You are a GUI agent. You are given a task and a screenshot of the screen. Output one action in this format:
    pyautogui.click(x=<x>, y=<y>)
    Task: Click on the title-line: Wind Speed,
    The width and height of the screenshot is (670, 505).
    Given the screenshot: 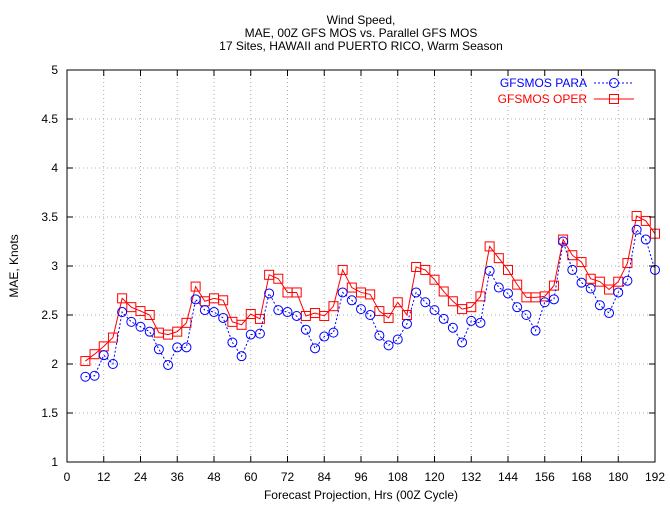 What is the action you would take?
    pyautogui.click(x=361, y=20)
    